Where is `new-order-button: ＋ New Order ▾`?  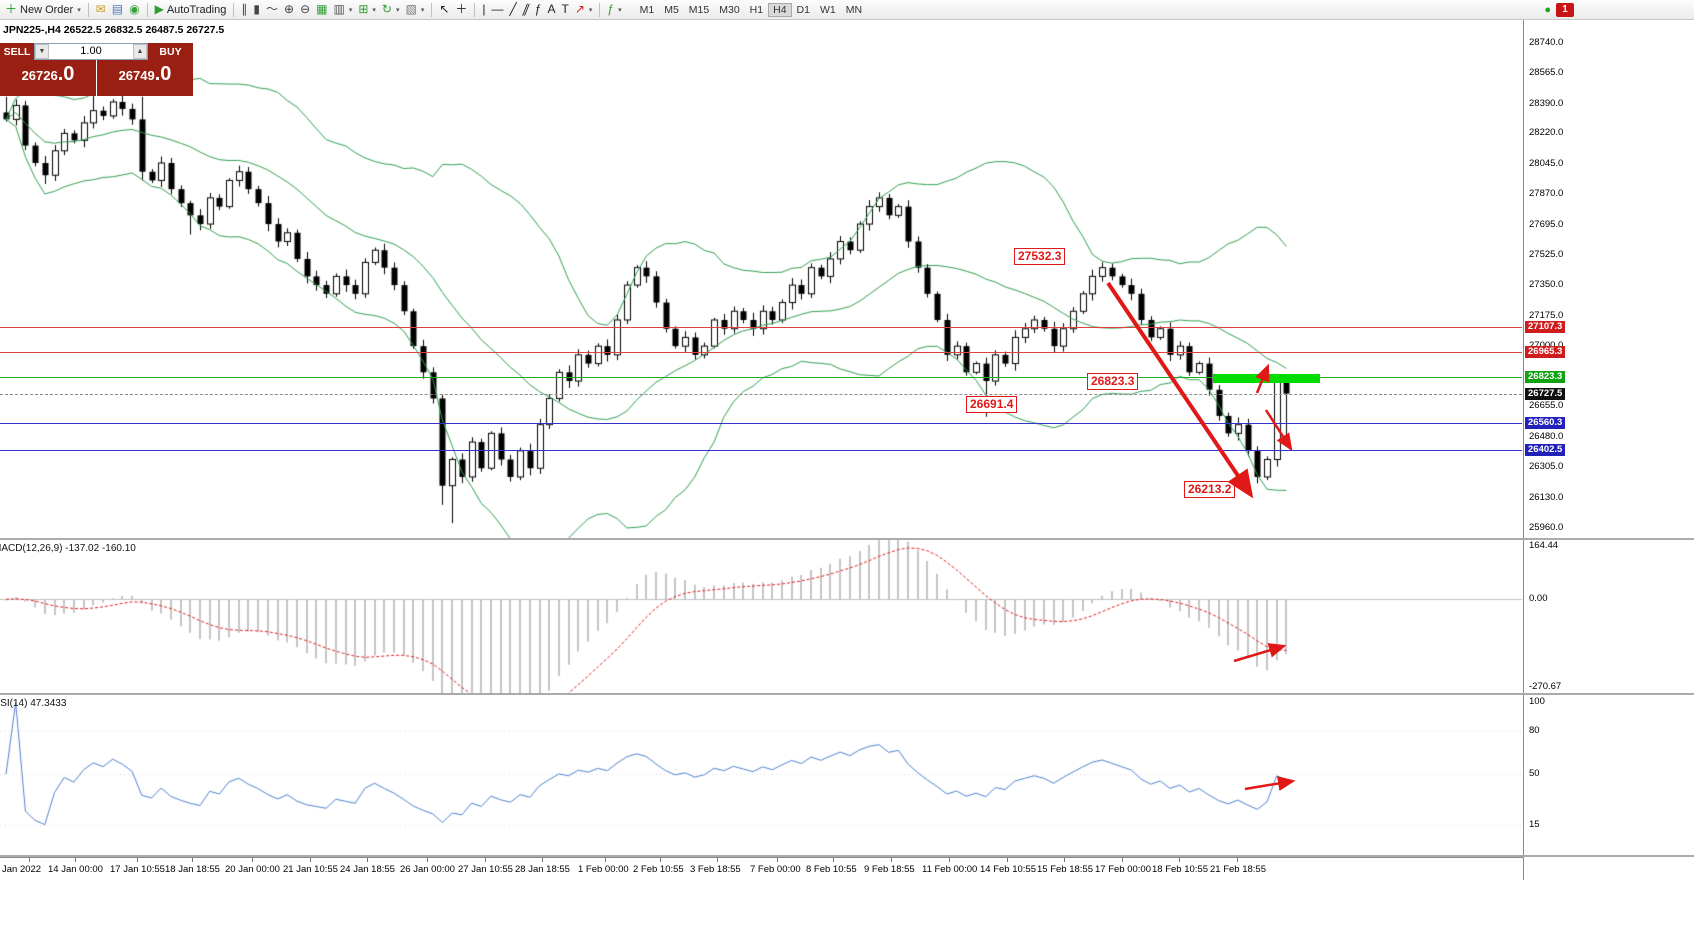 new-order-button: ＋ New Order ▾ is located at coordinates (43, 9).